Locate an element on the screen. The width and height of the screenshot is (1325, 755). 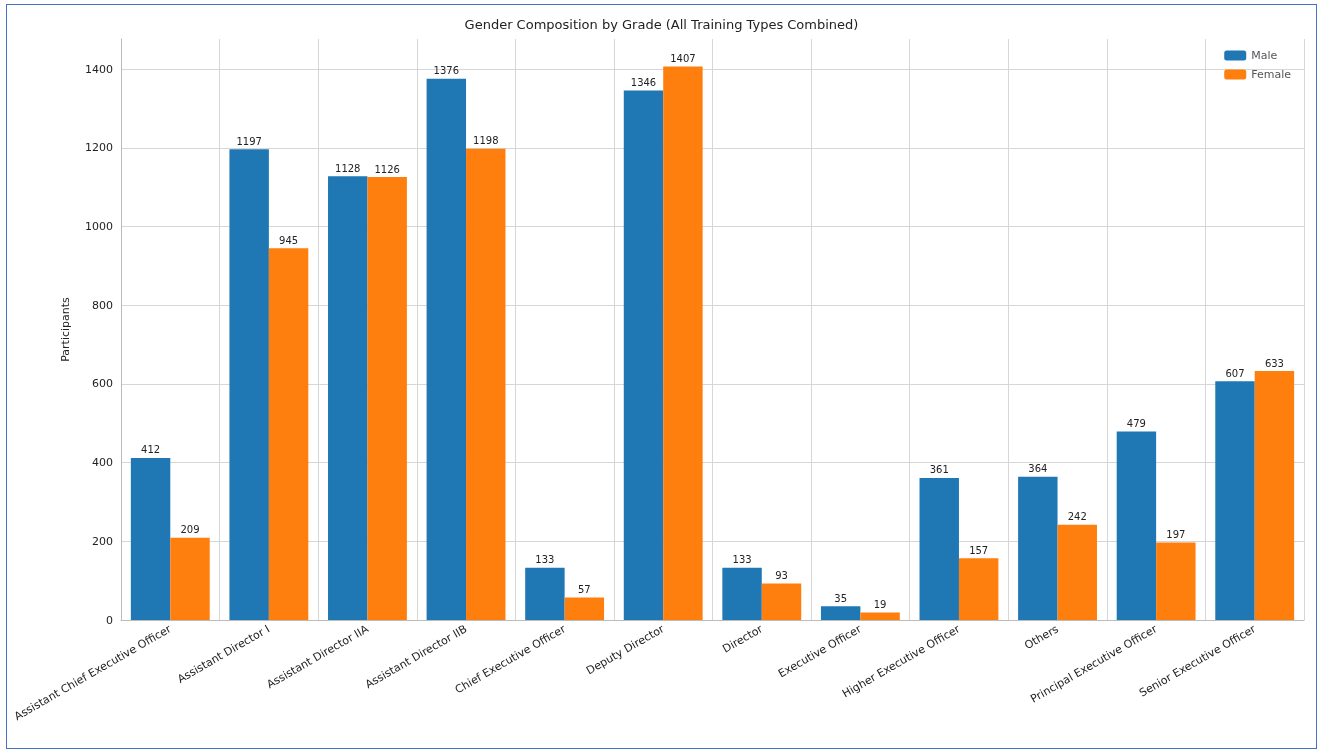
y-tick-label: 800 is located at coordinates (102, 305).